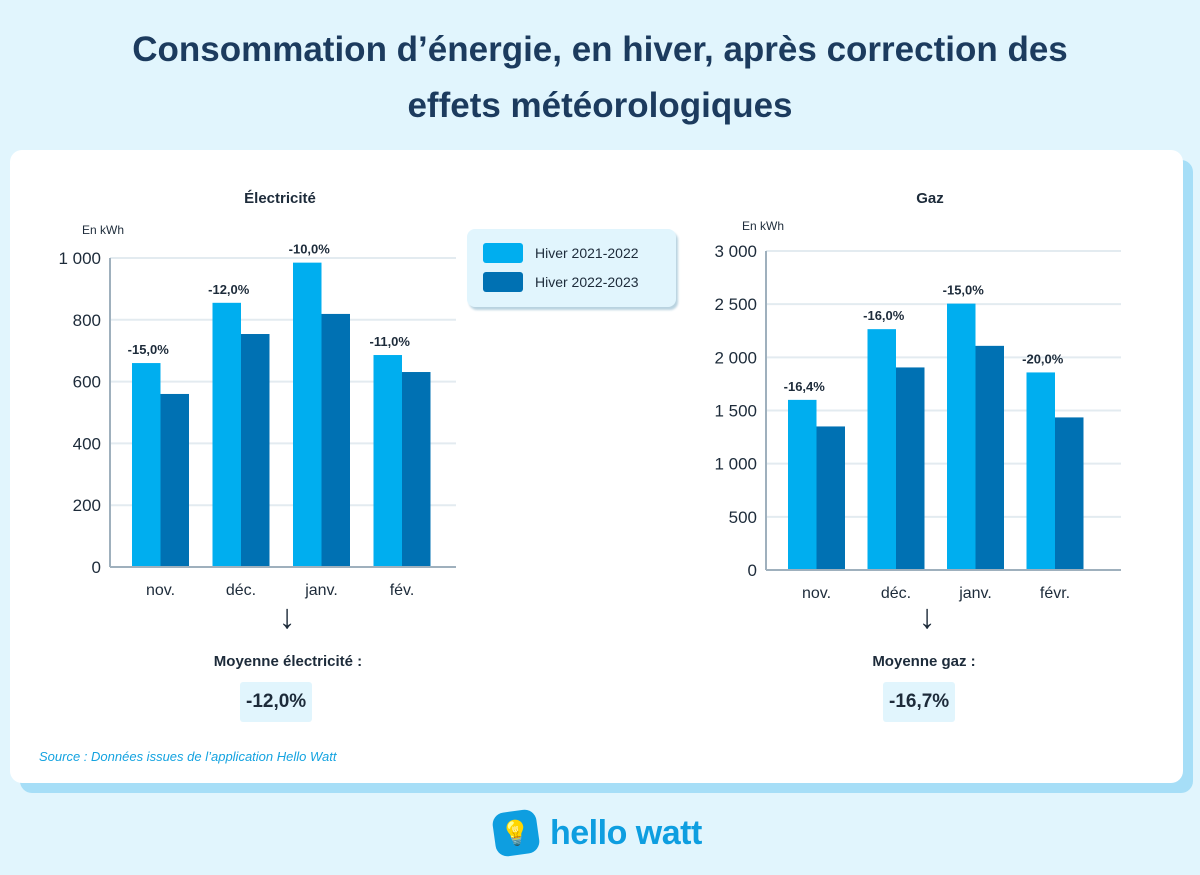 This screenshot has height=875, width=1200. Describe the element at coordinates (79, 258) in the screenshot. I see `elec-y-tick-label: 1 000` at that location.